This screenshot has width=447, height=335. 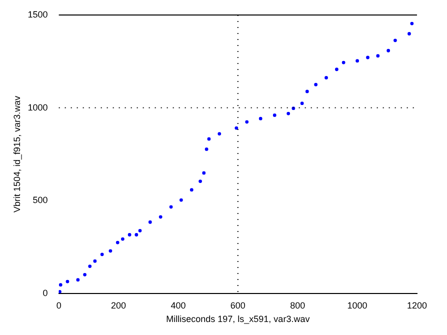 What do you see at coordinates (238, 305) in the screenshot?
I see `x-tick-label: 600` at bounding box center [238, 305].